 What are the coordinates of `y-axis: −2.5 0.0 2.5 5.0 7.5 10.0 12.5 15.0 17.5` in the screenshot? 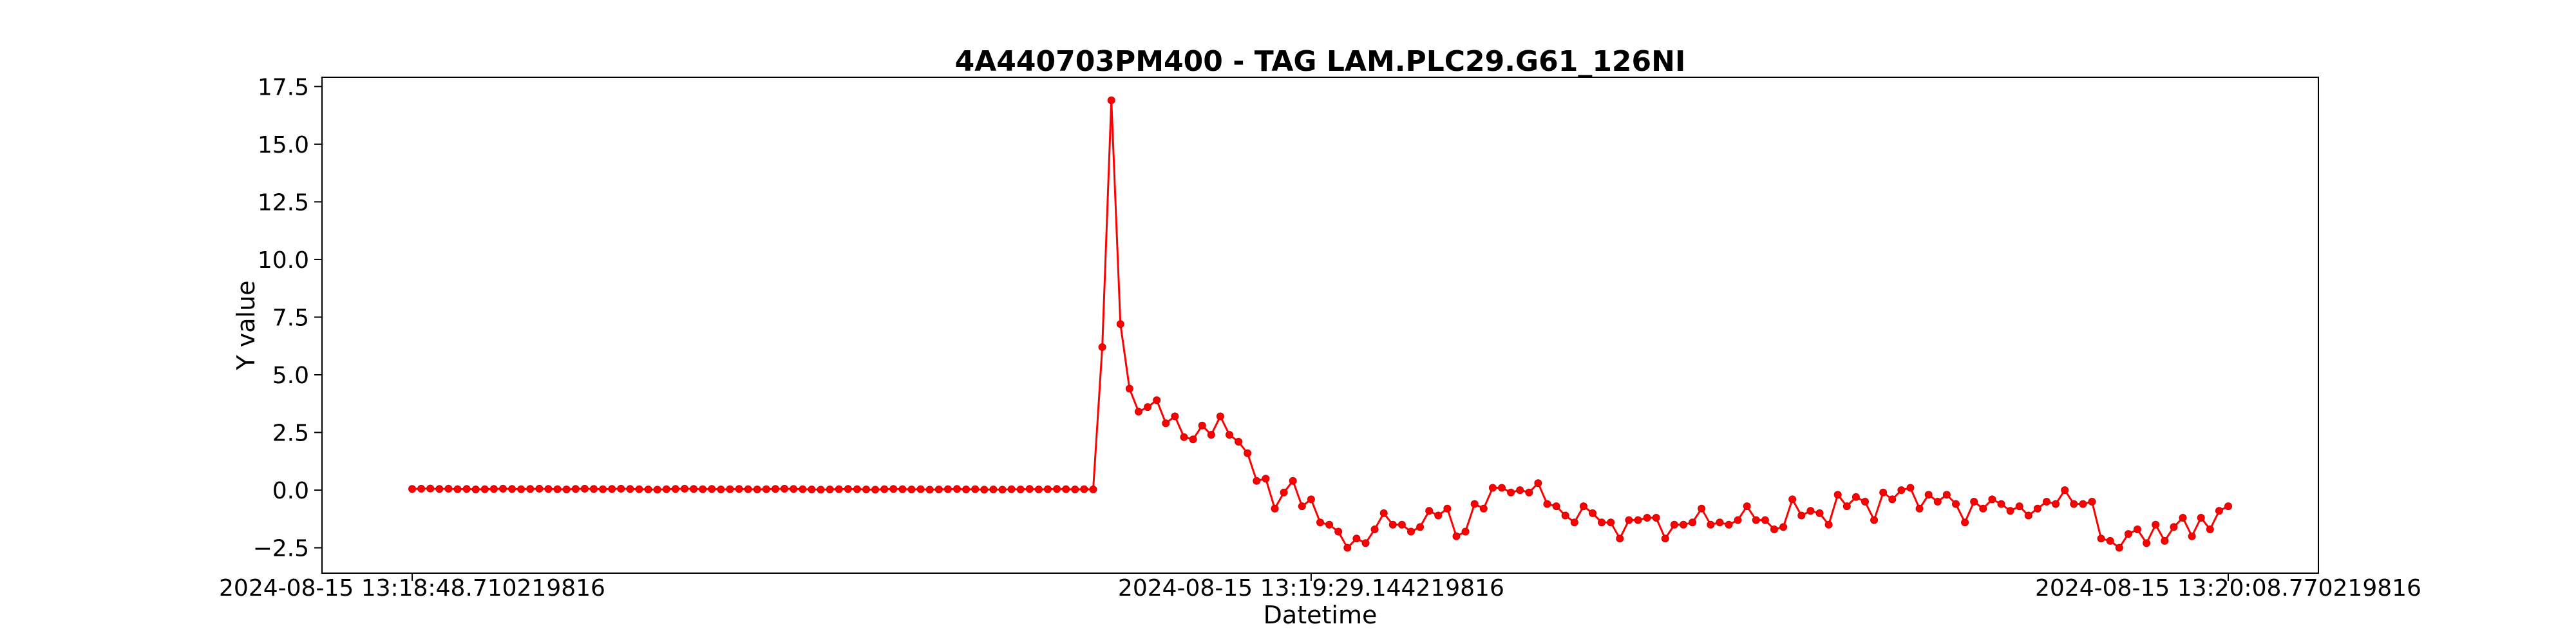 It's located at (287, 318).